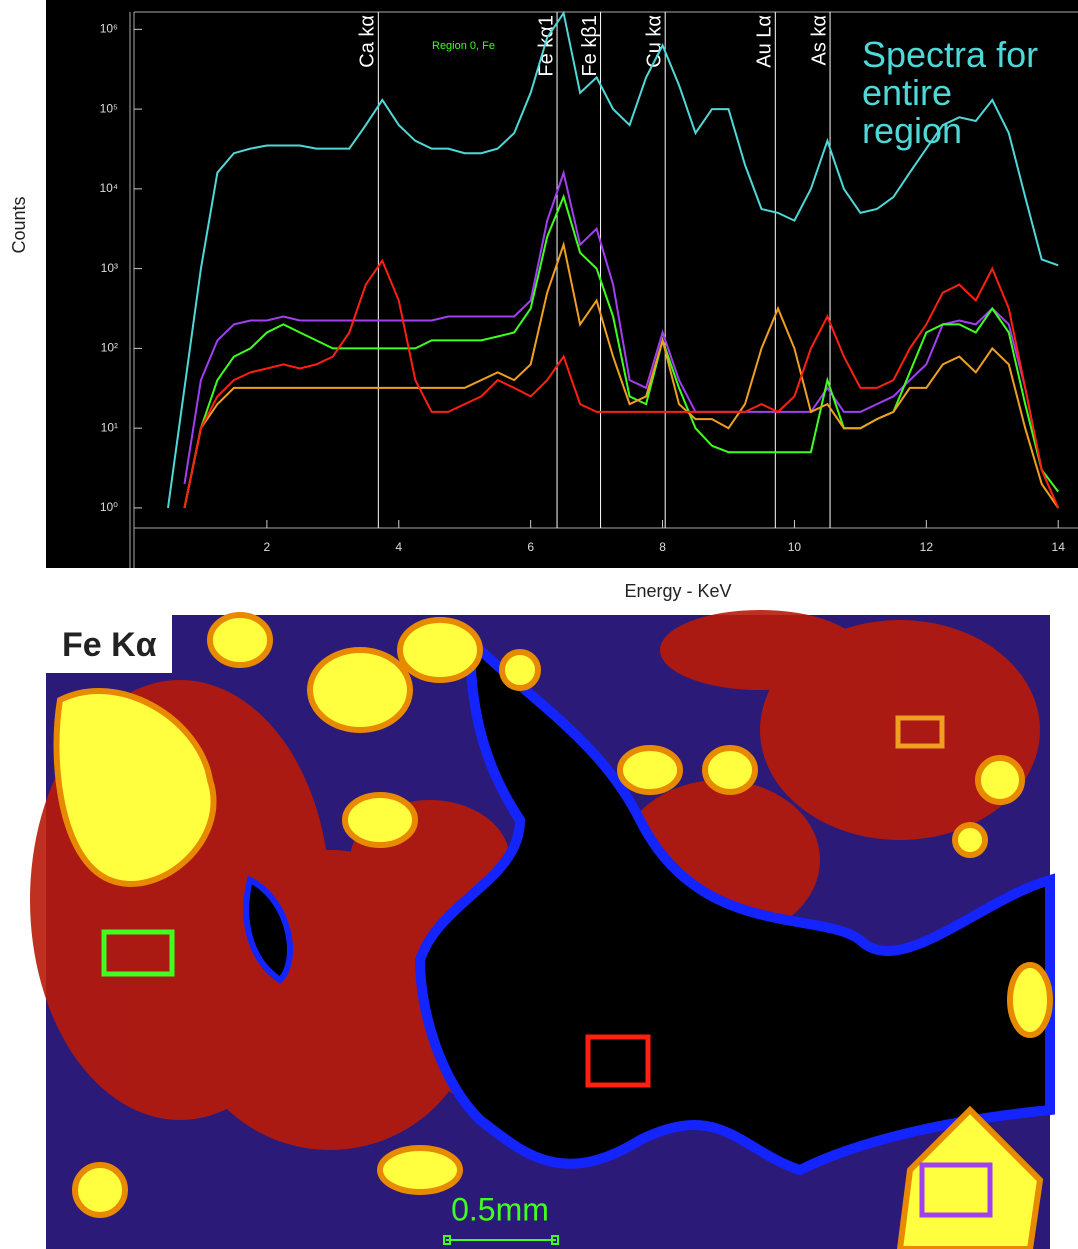  I want to click on map-title: Fe Kα, so click(109, 645).